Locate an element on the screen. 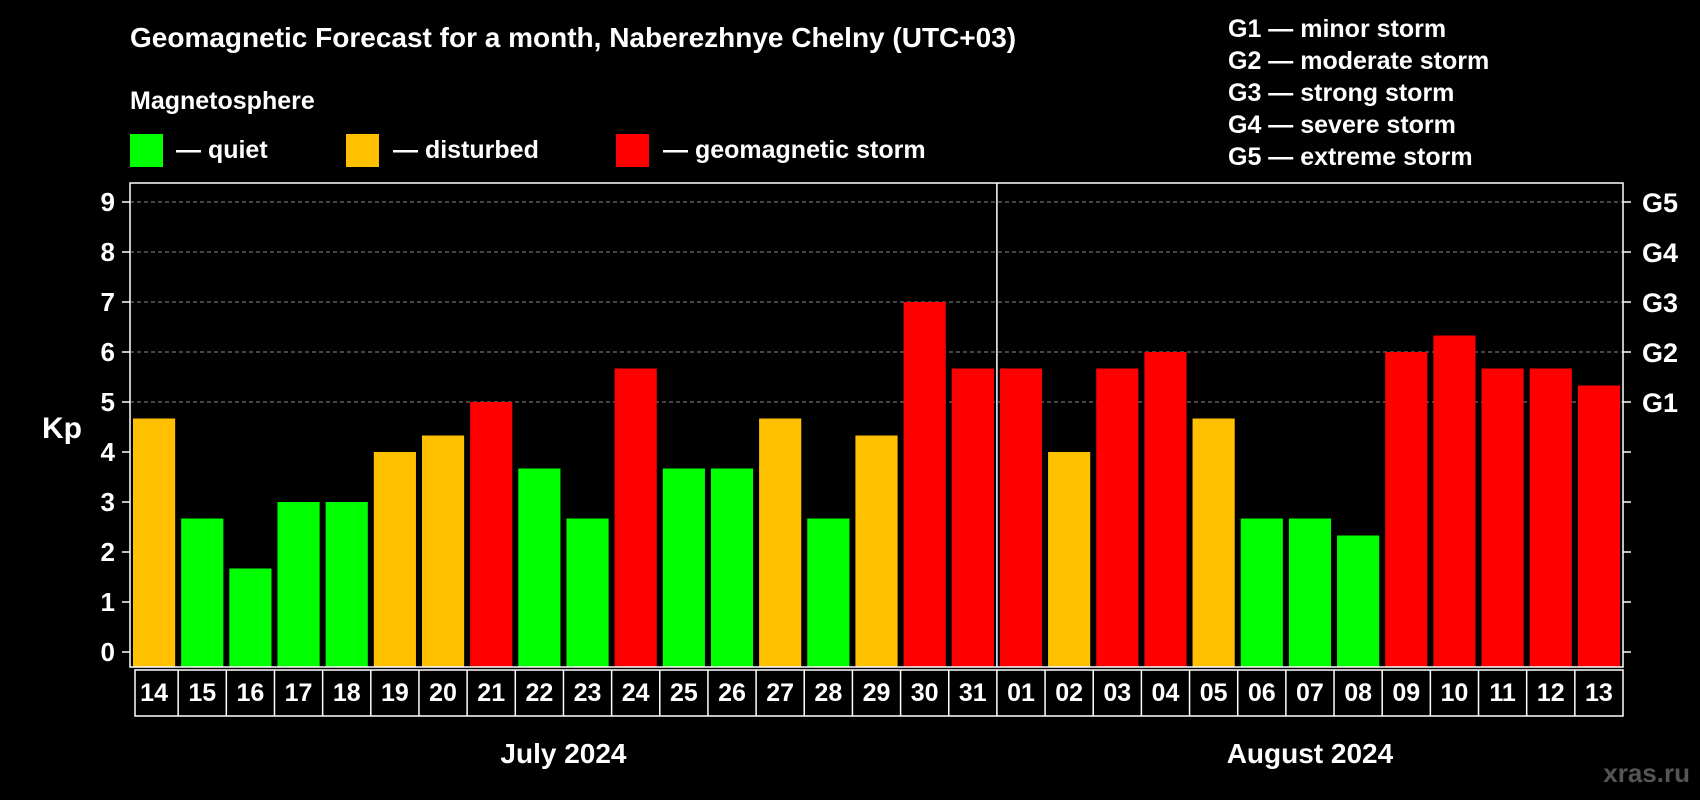 Image resolution: width=1700 pixels, height=800 pixels. x-tick-label: 26 is located at coordinates (732, 693).